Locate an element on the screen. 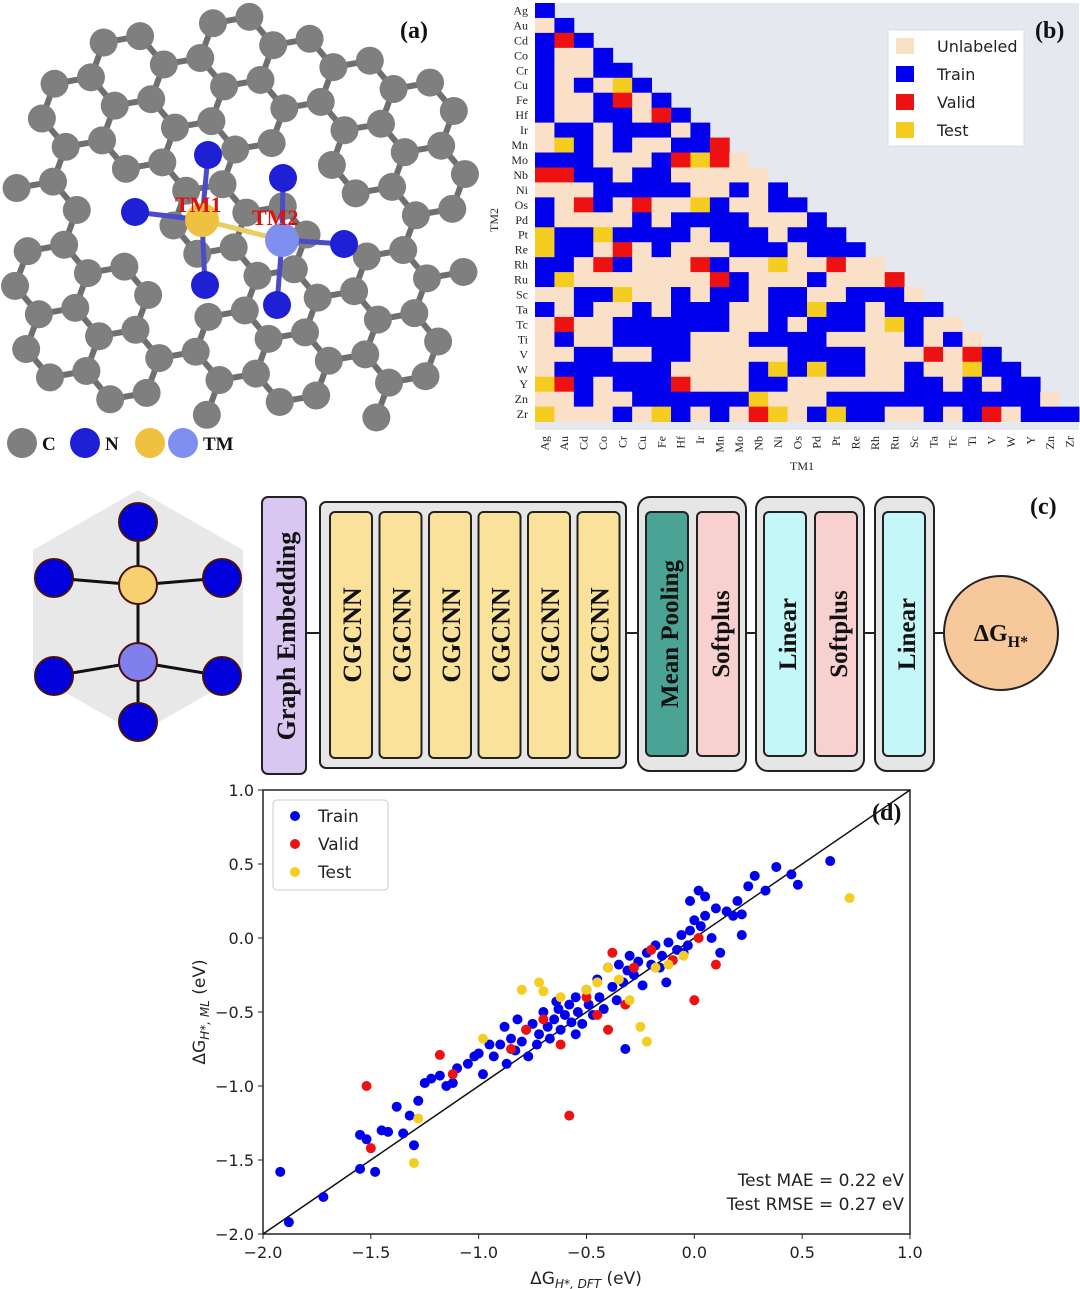 Image resolution: width=1080 pixels, height=1289 pixels. x-ticks: −2.0 −1.5 −1.0 −0.5 0.0 0.5 1.0 is located at coordinates (583, 1248).